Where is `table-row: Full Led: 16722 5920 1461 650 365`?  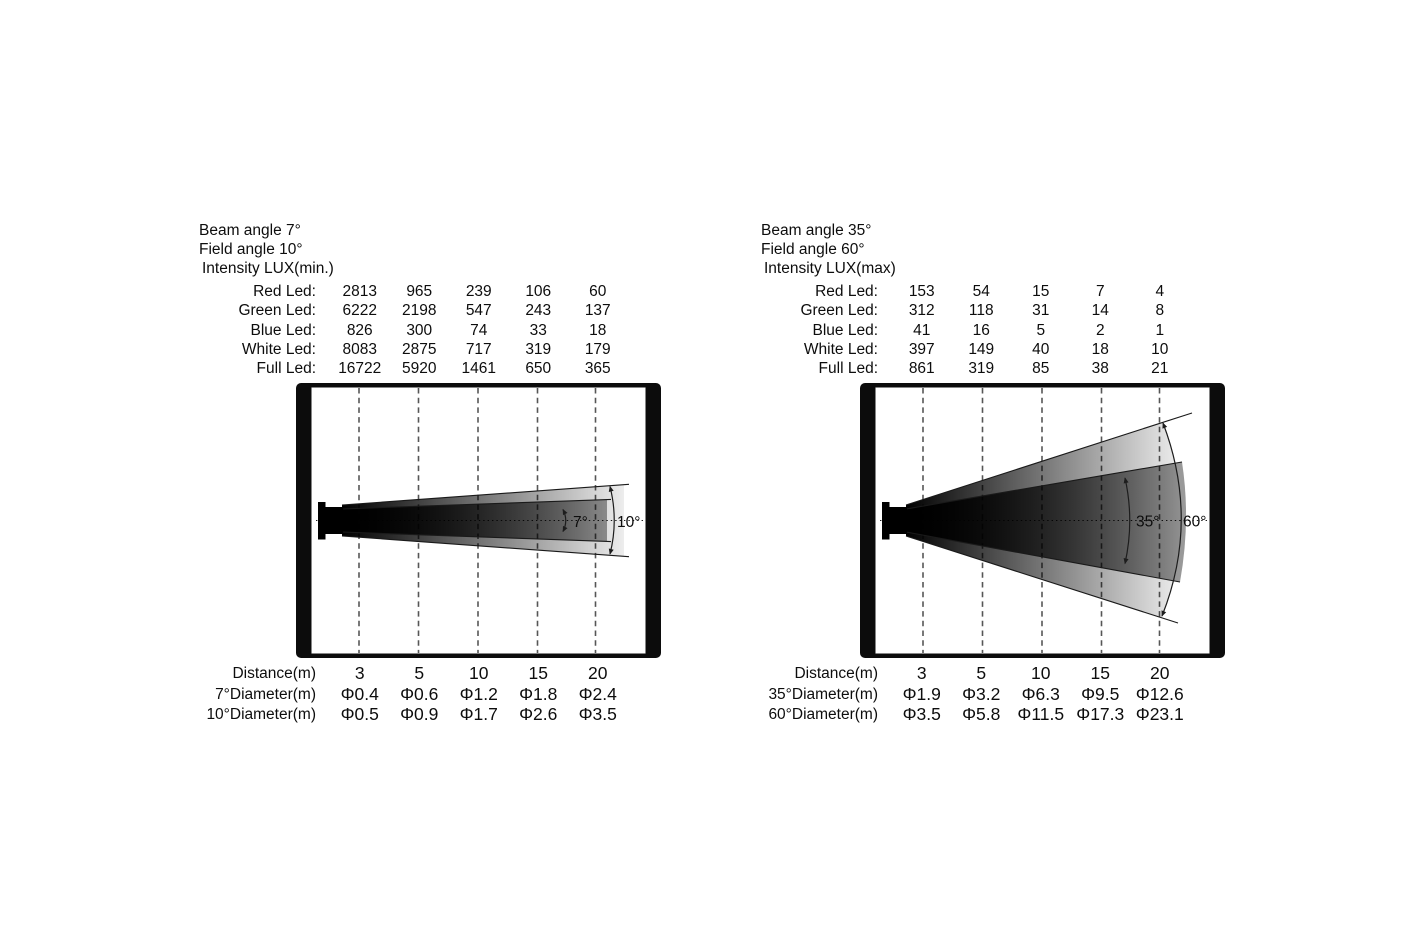
table-row: Full Led: 16722 5920 1461 650 365 is located at coordinates (433, 368).